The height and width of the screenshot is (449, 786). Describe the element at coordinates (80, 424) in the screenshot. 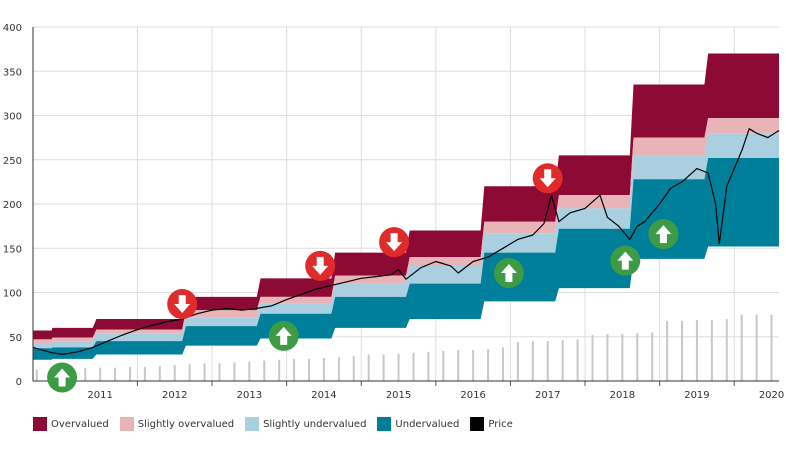

I see `legend-label-overvalued: Overvalued` at that location.